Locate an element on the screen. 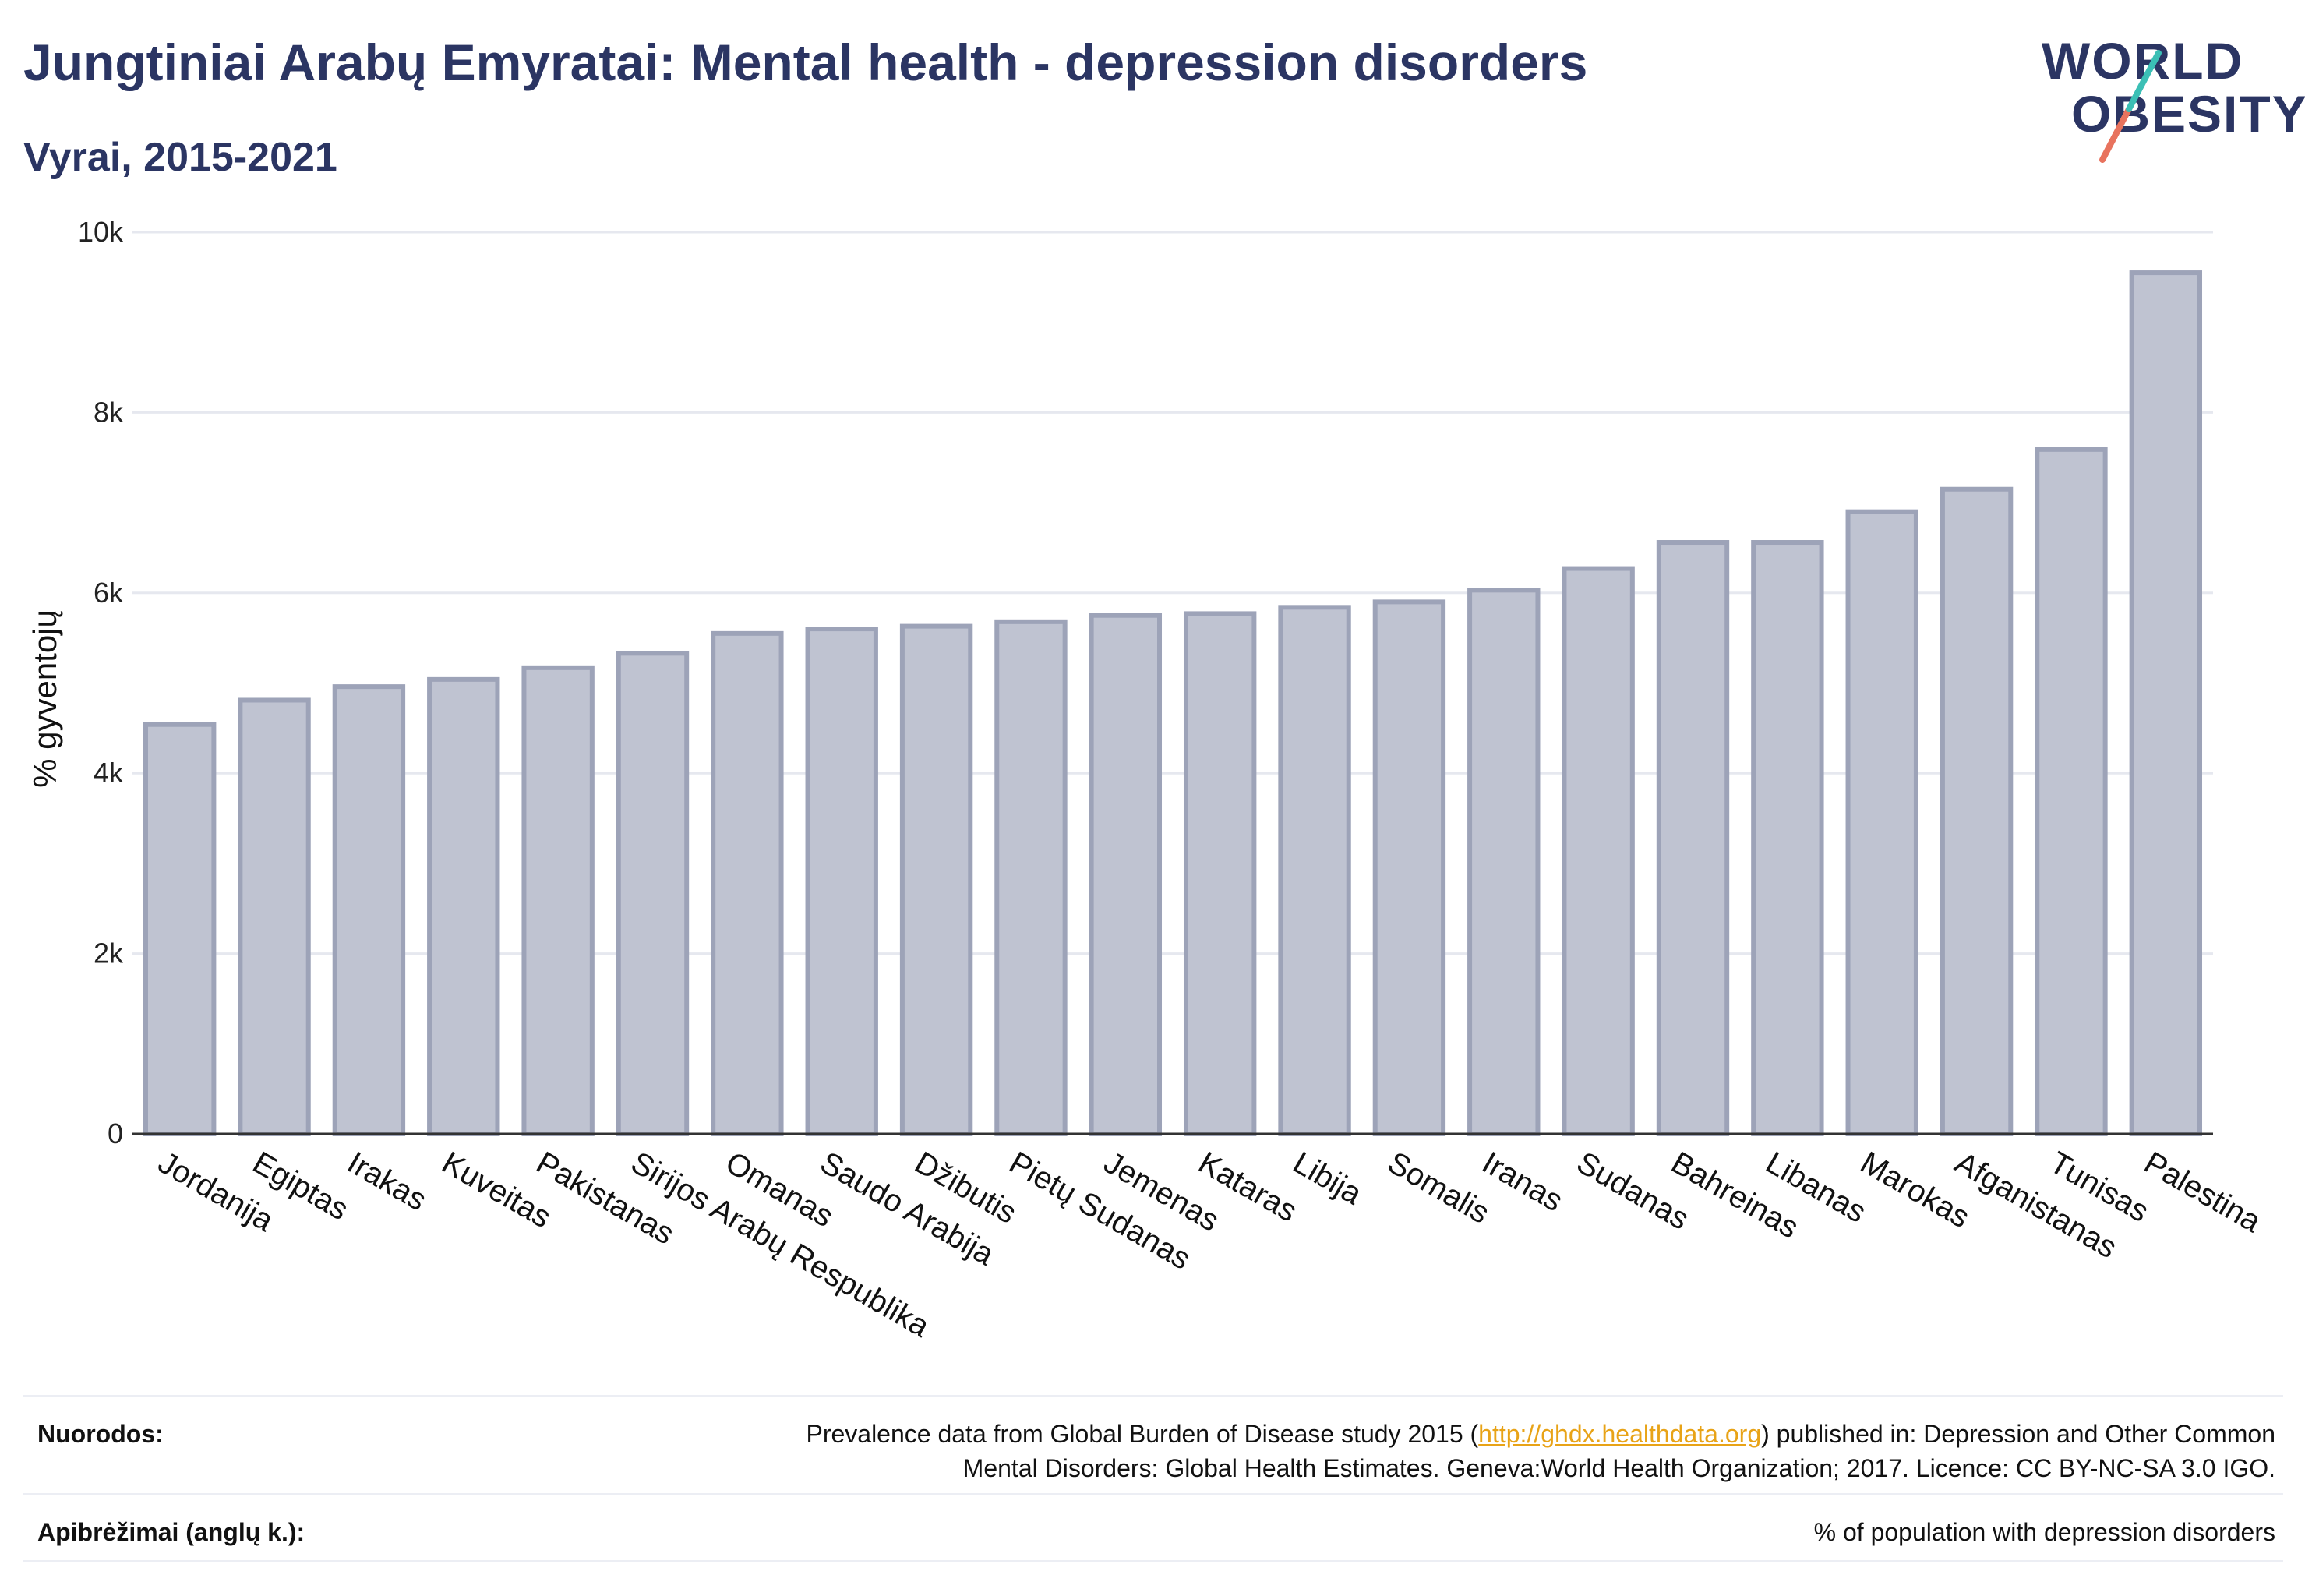 The width and height of the screenshot is (2305, 1596). footer-divider-middle is located at coordinates (1153, 1494).